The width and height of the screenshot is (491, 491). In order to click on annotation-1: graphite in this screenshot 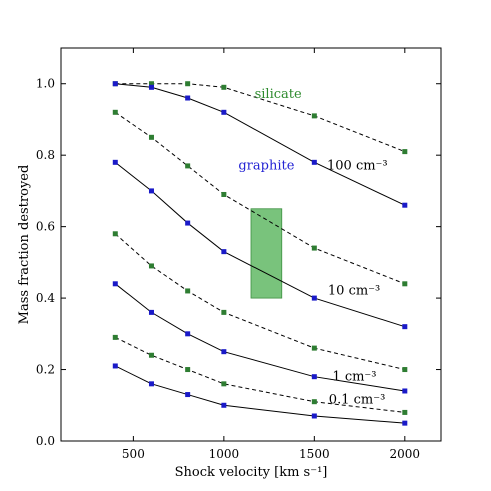, I will do `click(266, 165)`.